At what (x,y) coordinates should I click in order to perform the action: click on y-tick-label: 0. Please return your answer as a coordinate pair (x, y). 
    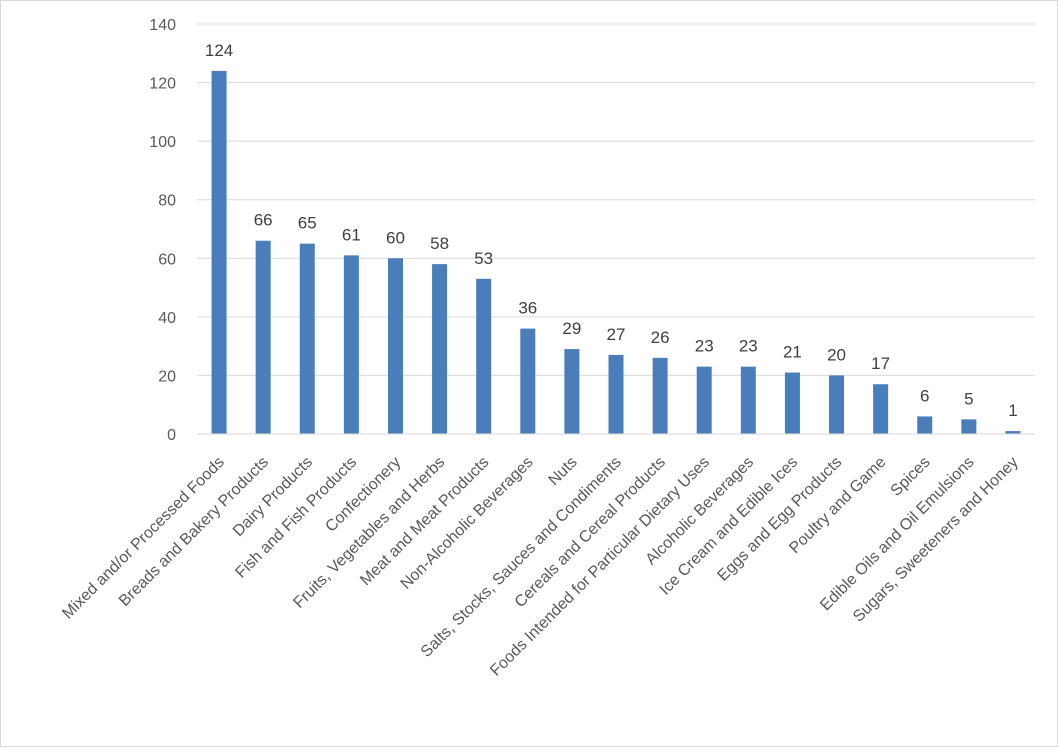
    Looking at the image, I should click on (171, 435).